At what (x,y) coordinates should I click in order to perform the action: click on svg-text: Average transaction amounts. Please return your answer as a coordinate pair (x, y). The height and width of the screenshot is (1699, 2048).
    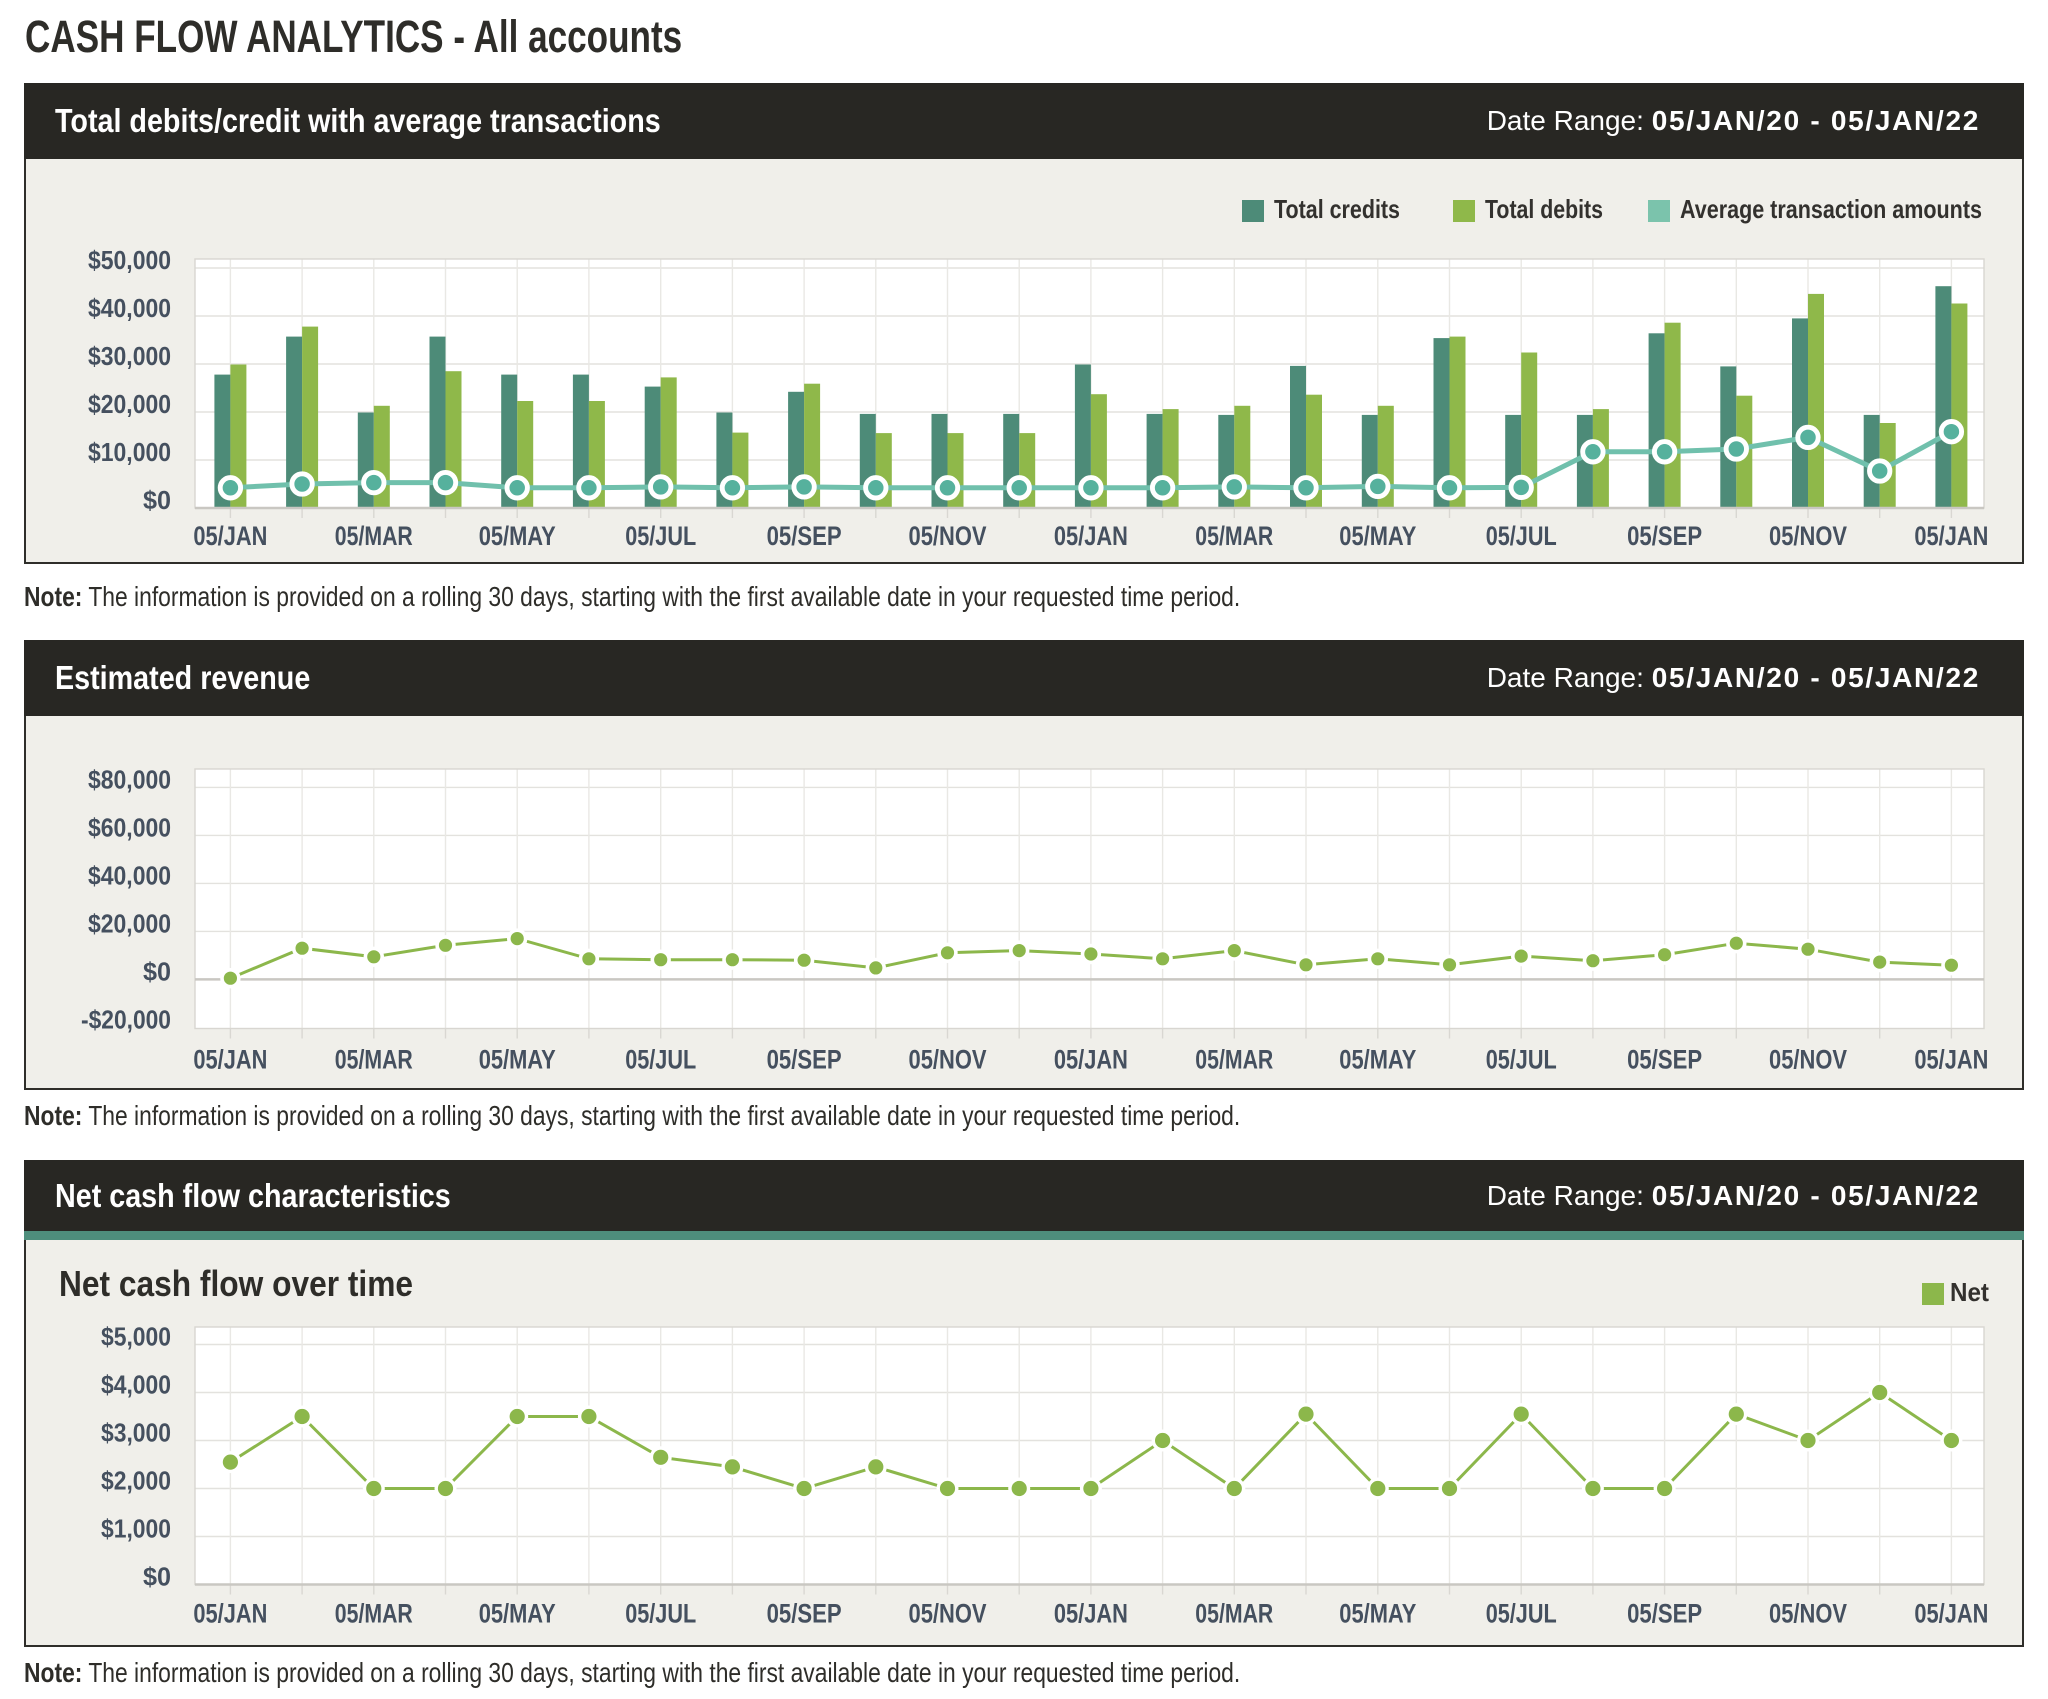
    Looking at the image, I should click on (1831, 209).